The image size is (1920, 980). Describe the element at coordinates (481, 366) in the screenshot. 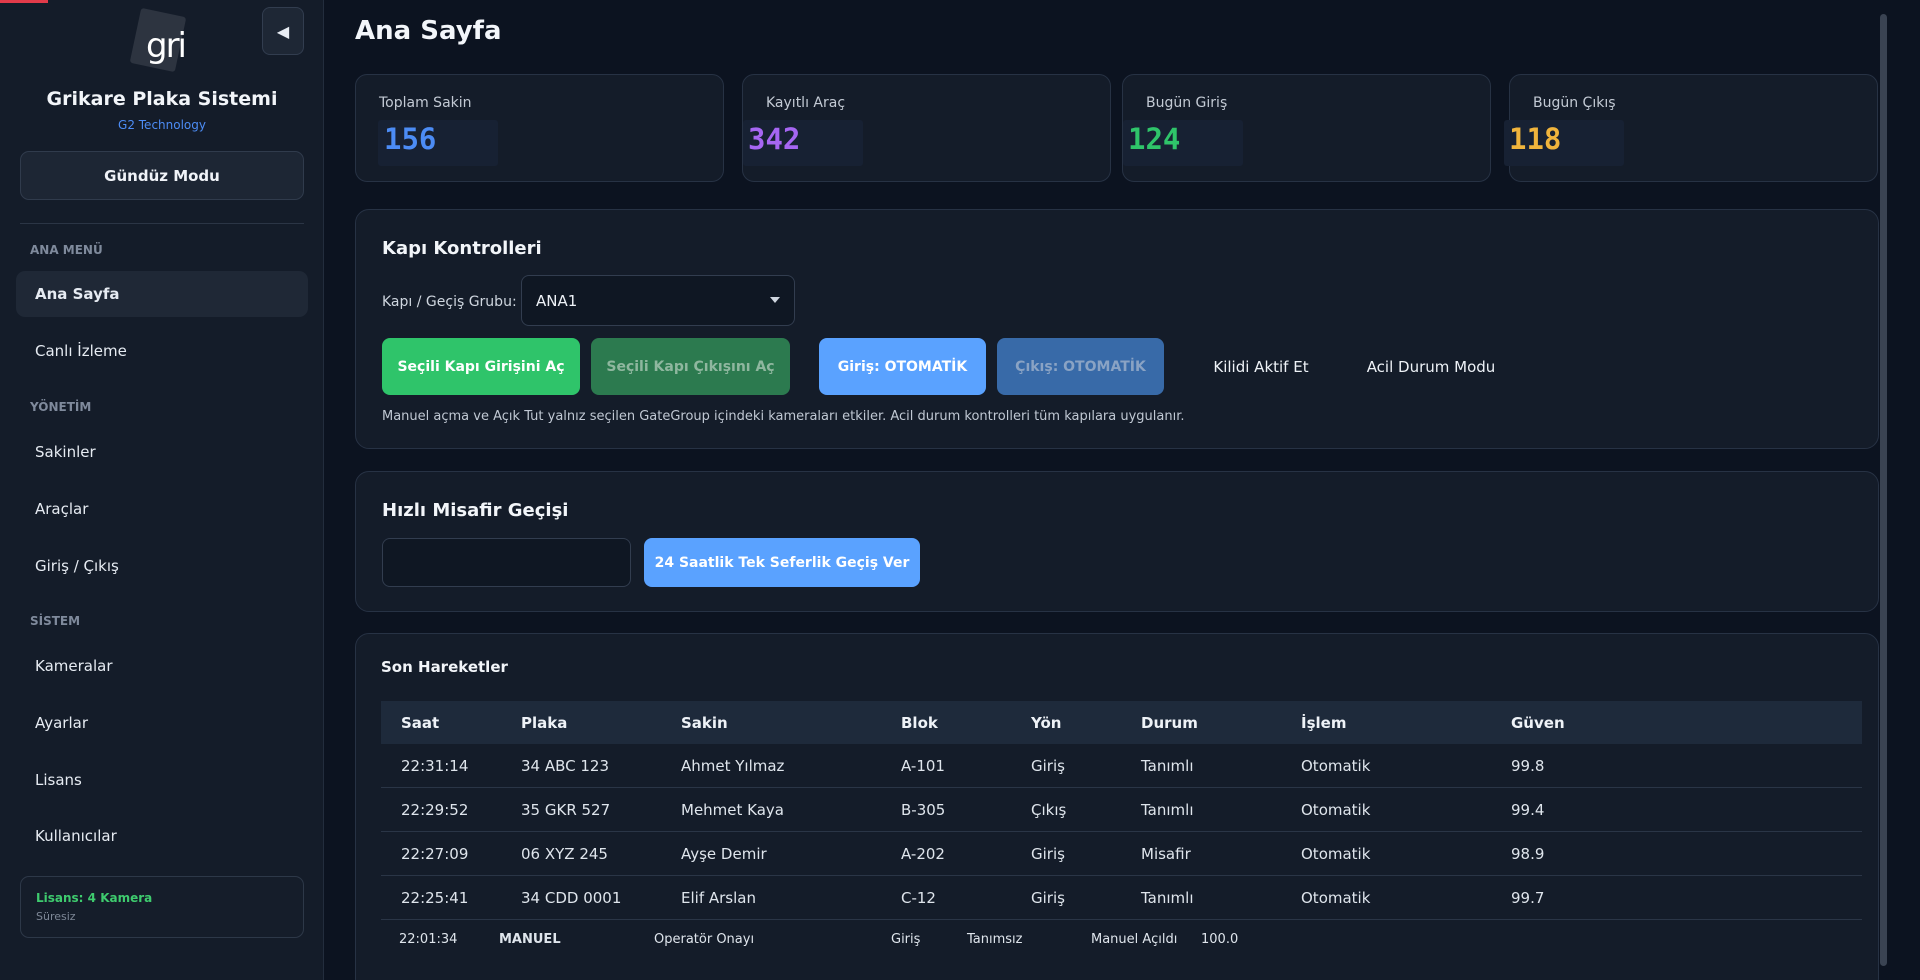

I see `open-entry-button: Seçili Kapı Girişini Aç` at that location.